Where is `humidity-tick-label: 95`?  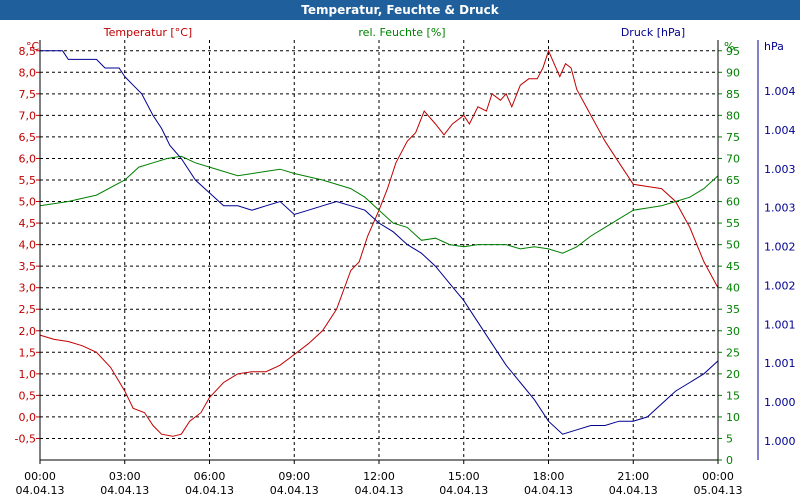 humidity-tick-label: 95 is located at coordinates (733, 51).